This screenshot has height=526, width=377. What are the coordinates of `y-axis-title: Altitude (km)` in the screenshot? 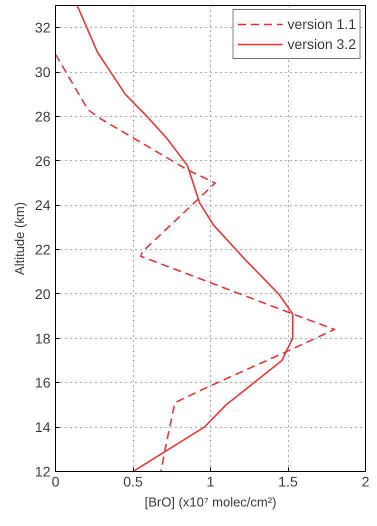 It's located at (19, 238).